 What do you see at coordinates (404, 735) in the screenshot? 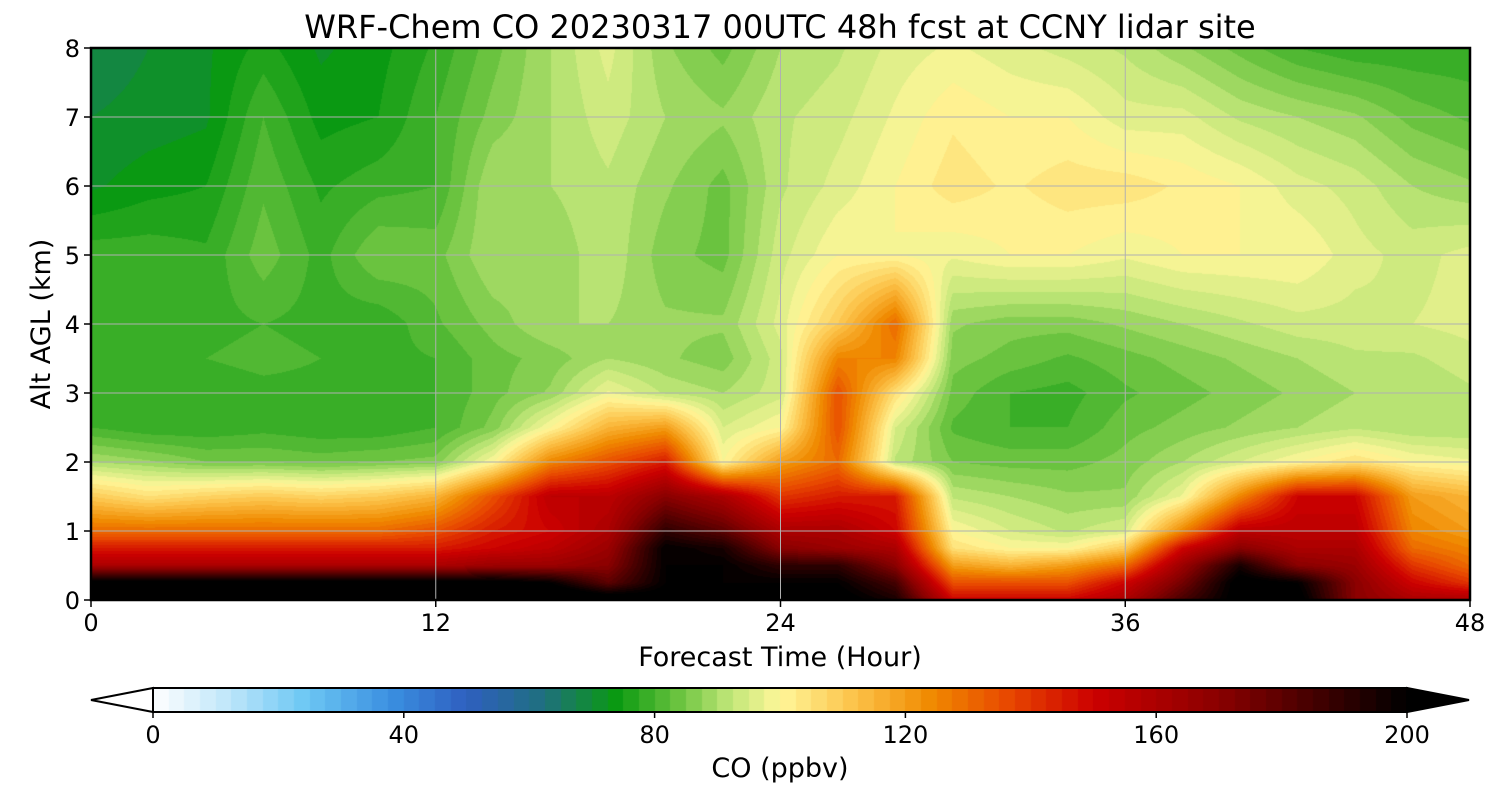
I see `colorbar-tick-label: 40` at bounding box center [404, 735].